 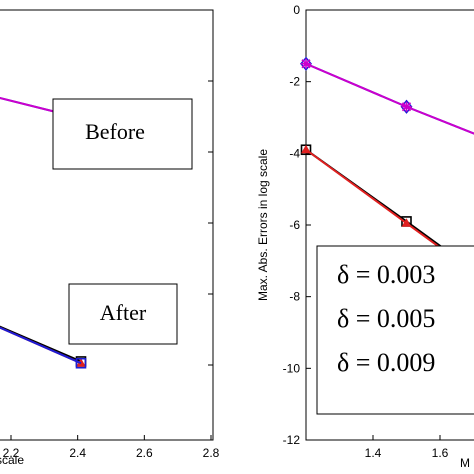 I want to click on before-annotation-text: Before, so click(x=115, y=131).